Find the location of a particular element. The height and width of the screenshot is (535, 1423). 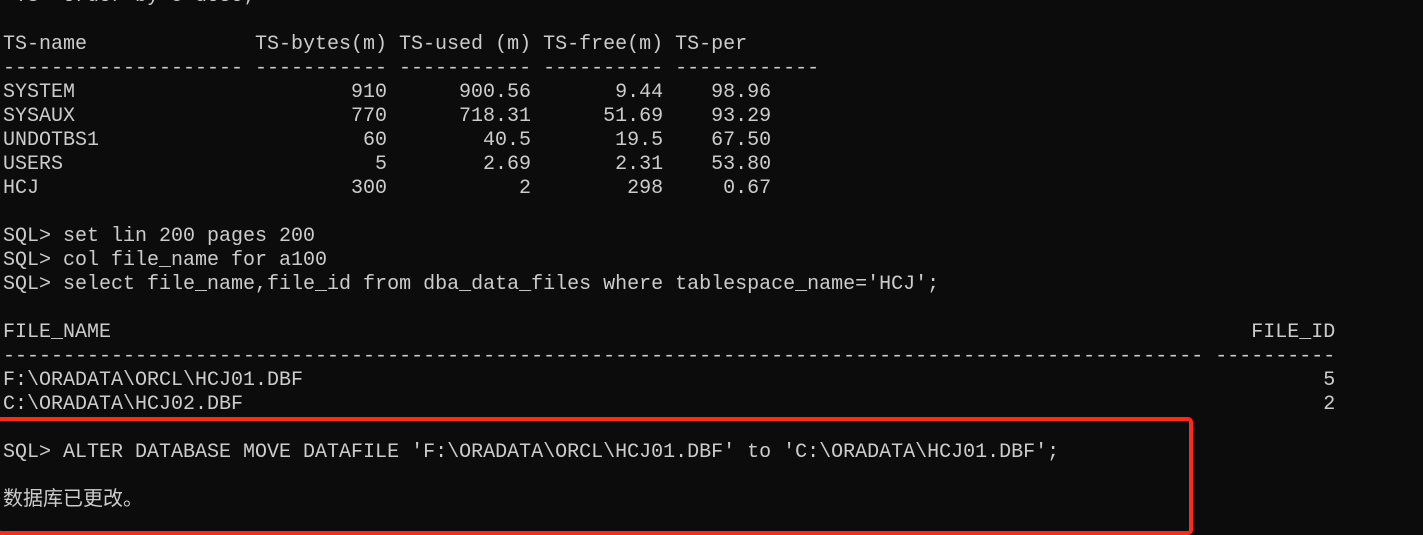

column-header: TS-name is located at coordinates (45, 44).